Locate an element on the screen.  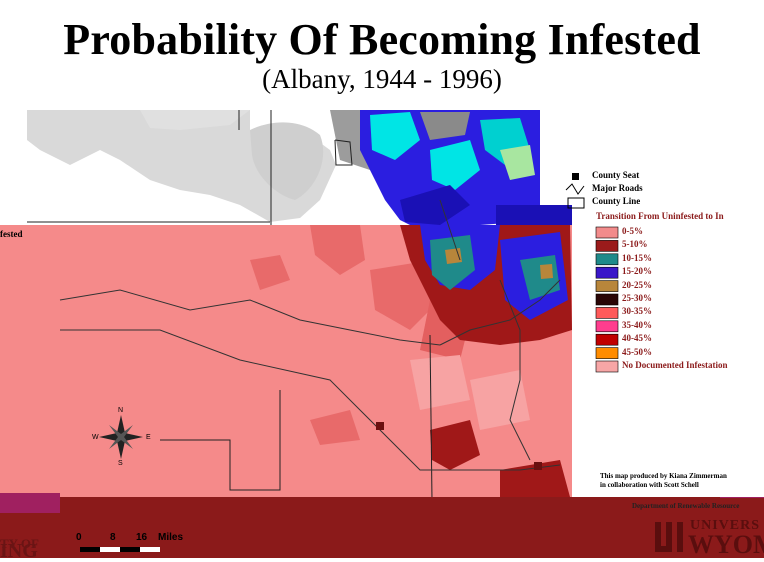
cluster-grey-inset is located at coordinates (445, 126).